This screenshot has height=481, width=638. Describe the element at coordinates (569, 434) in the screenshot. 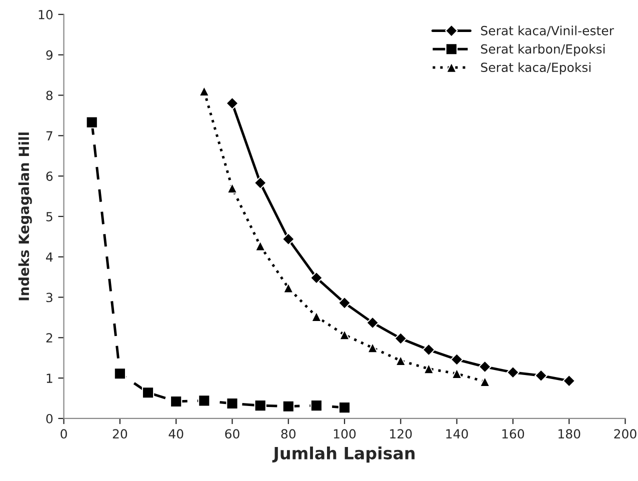

I see `x-tick-label: 180` at that location.